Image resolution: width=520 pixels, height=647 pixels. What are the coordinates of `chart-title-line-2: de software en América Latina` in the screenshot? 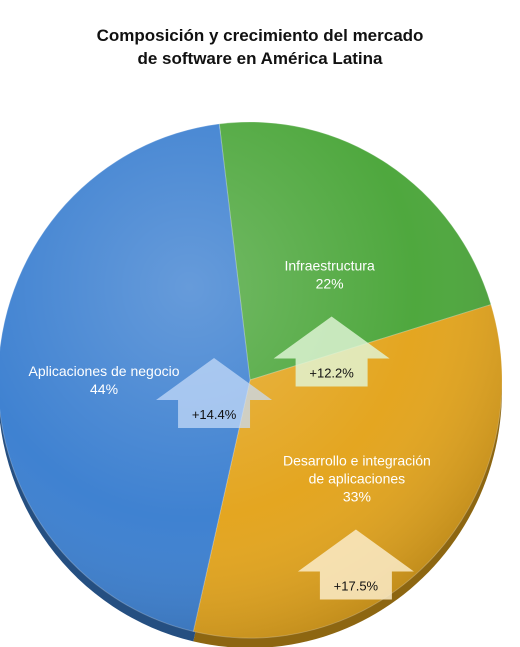 It's located at (260, 58).